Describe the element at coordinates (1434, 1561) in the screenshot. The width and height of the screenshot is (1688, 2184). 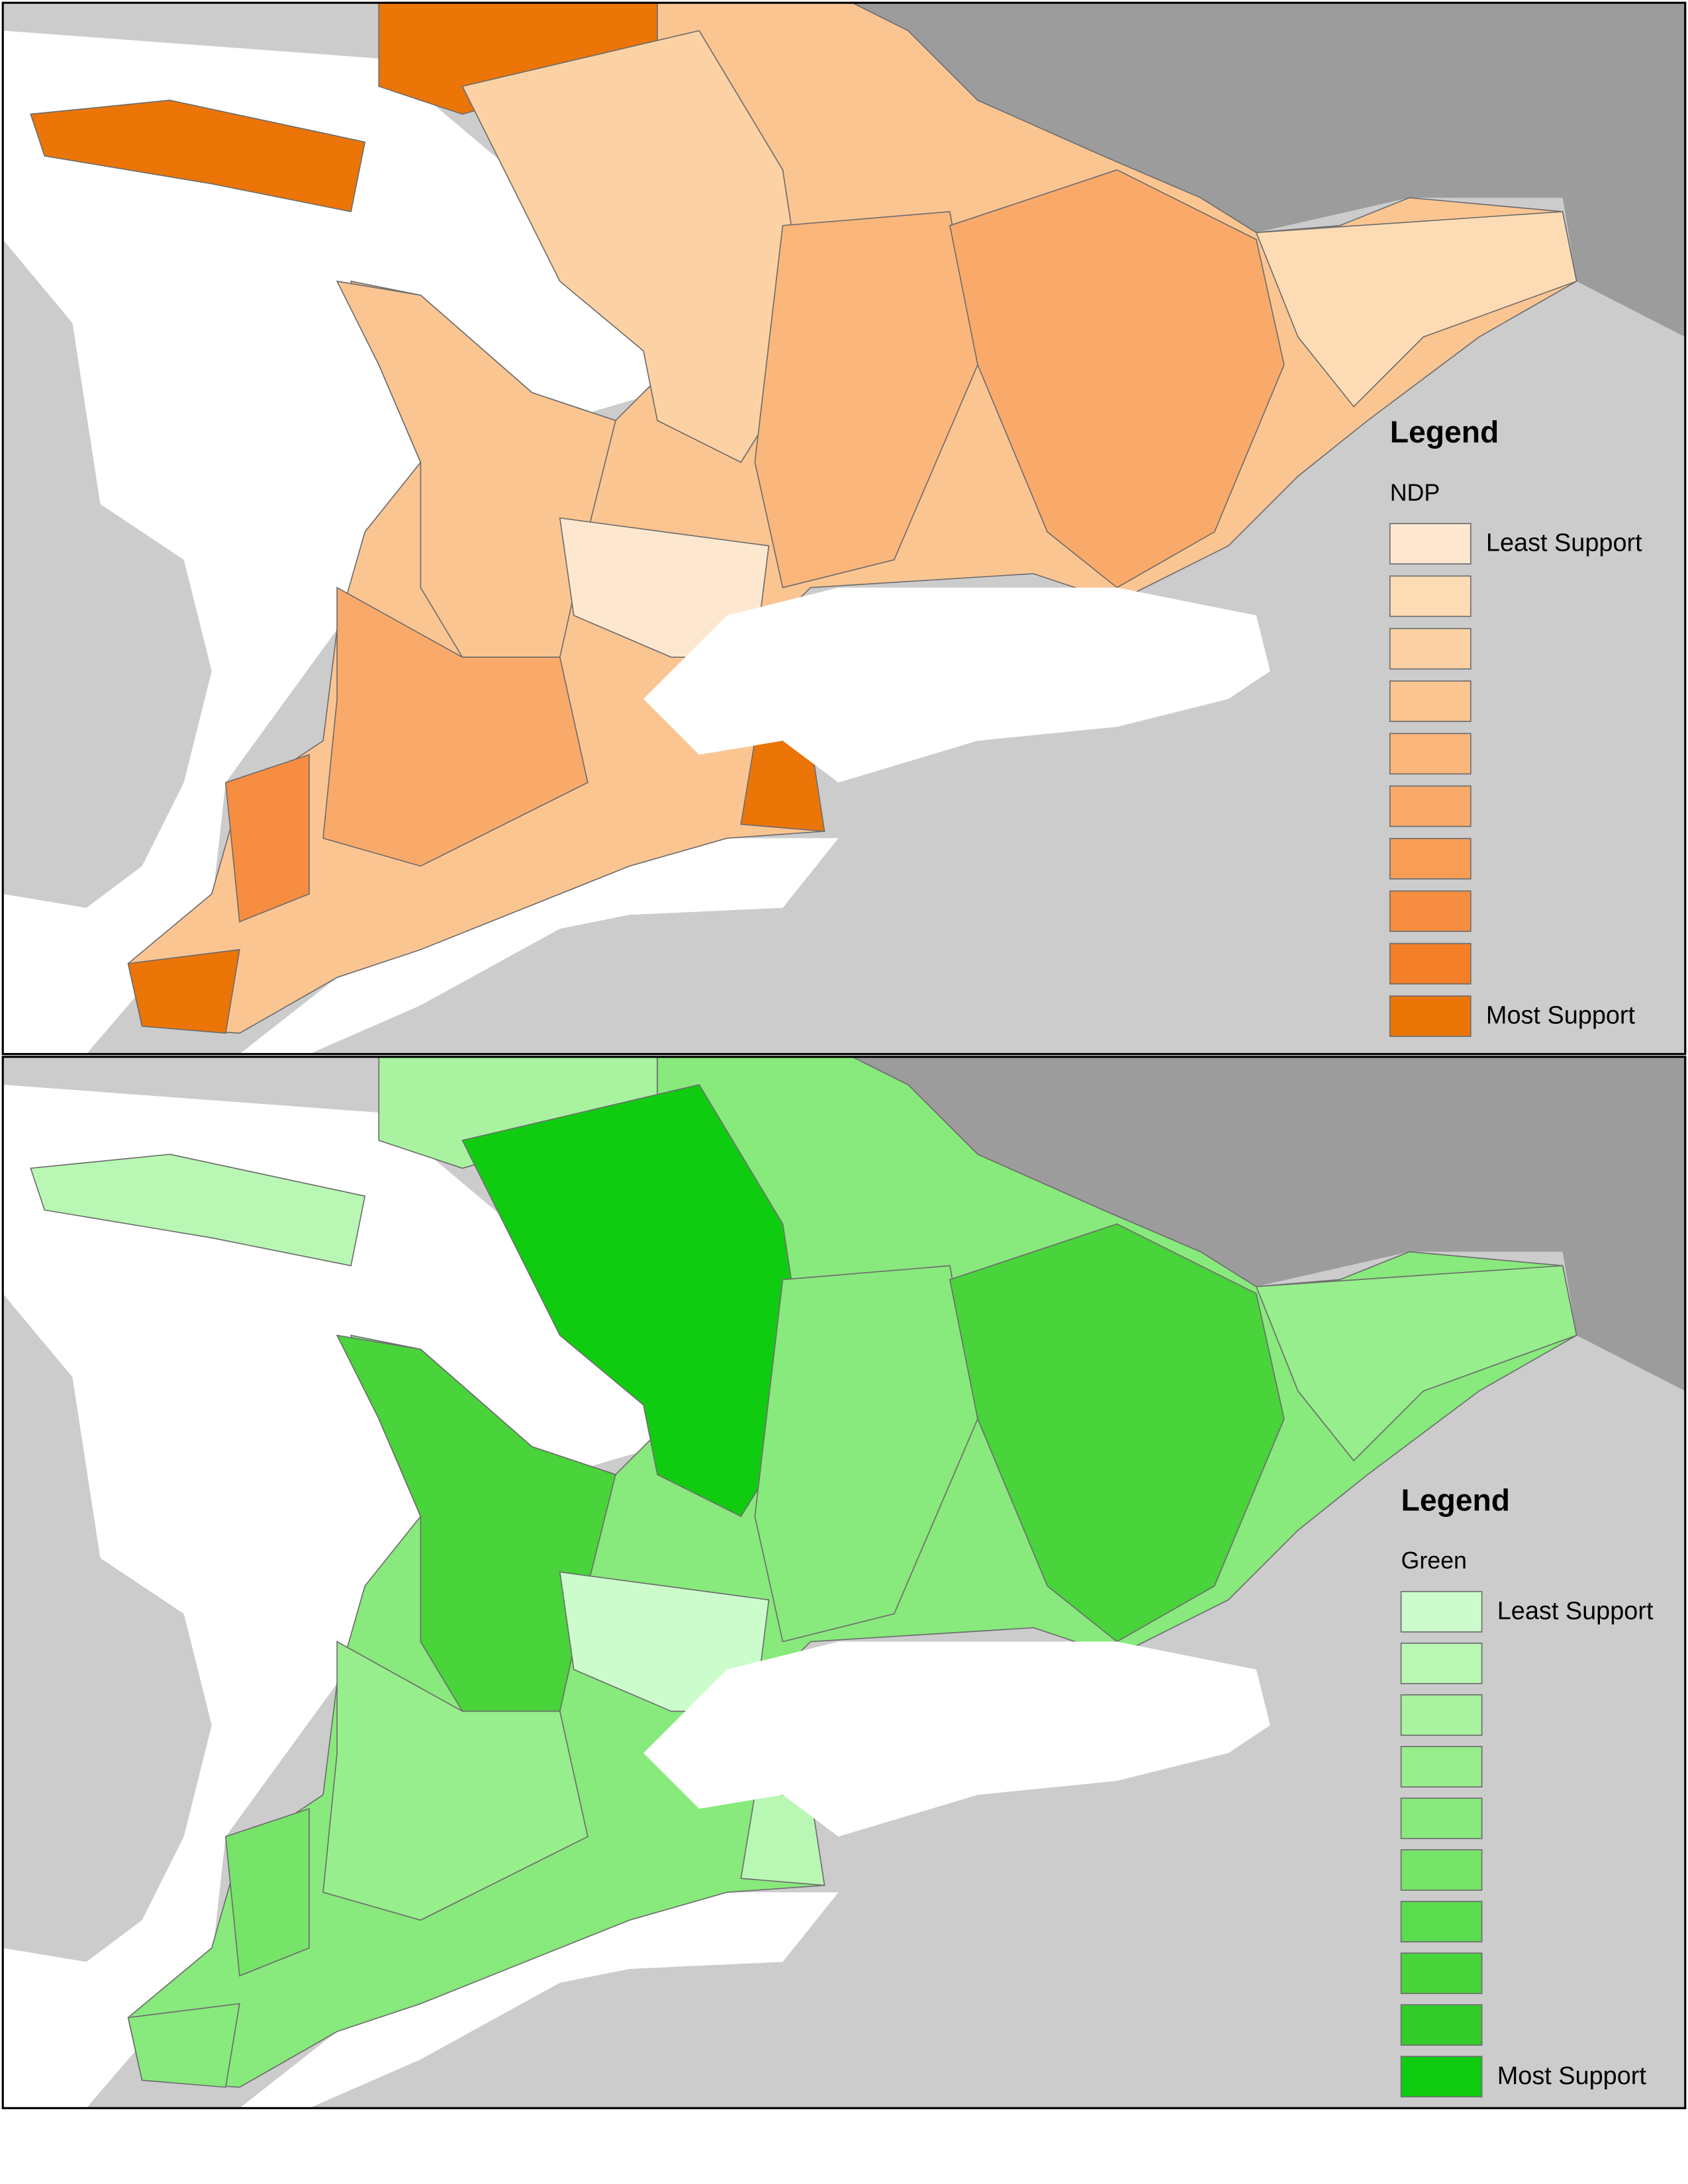
I see `legend-party: Green` at that location.